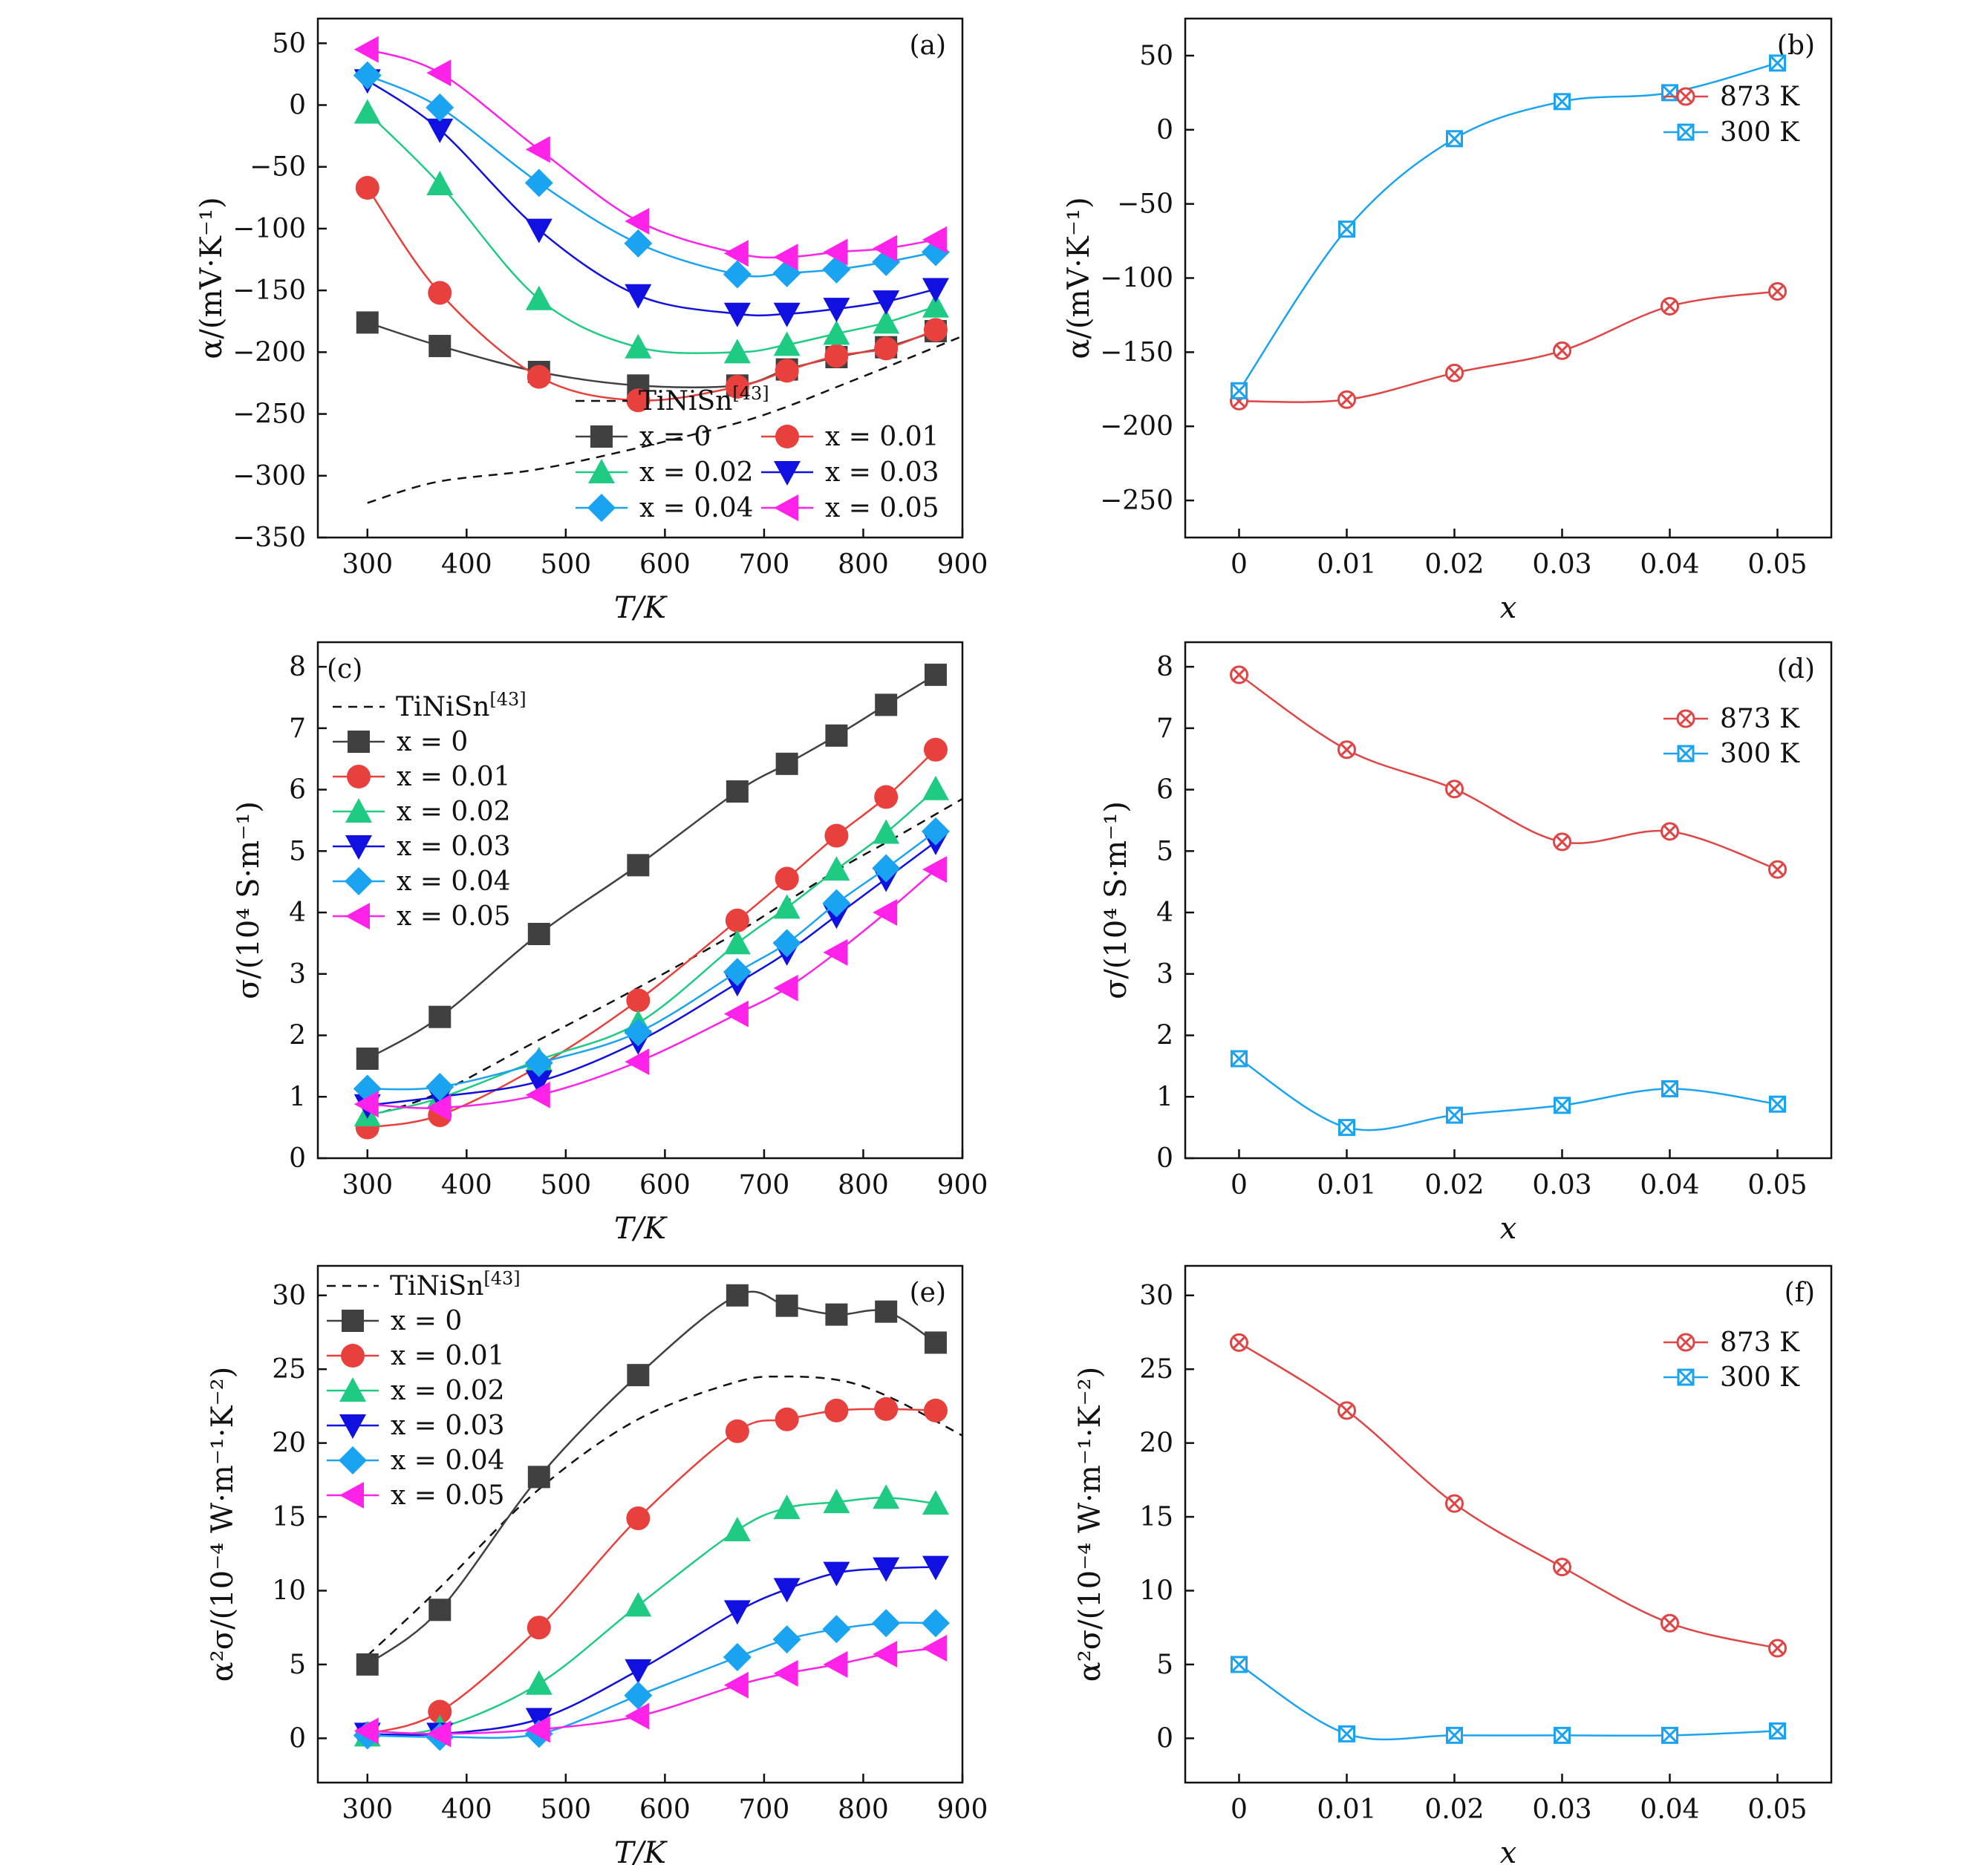 The image size is (1988, 1865). Describe the element at coordinates (297, 728) in the screenshot. I see `y-tick-label: 7` at that location.